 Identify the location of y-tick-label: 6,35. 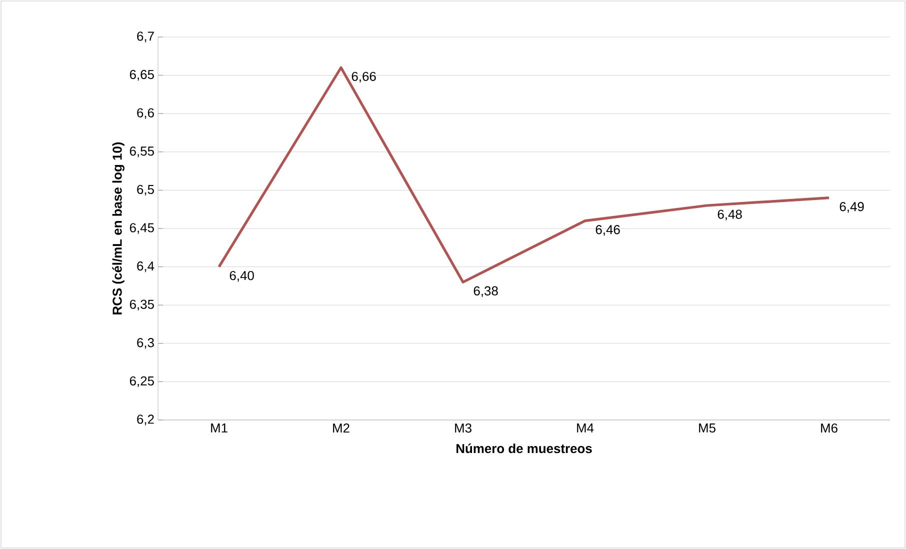
(142, 305).